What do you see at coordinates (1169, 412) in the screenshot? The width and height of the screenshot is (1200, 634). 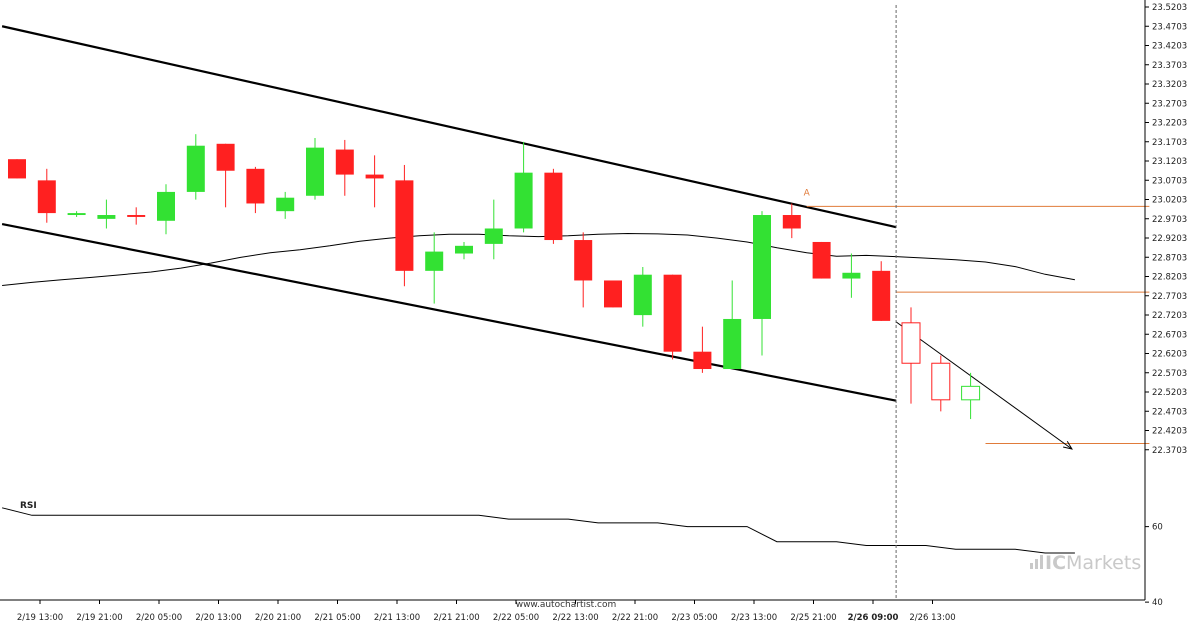 I see `y-tick-label: 22.4703` at bounding box center [1169, 412].